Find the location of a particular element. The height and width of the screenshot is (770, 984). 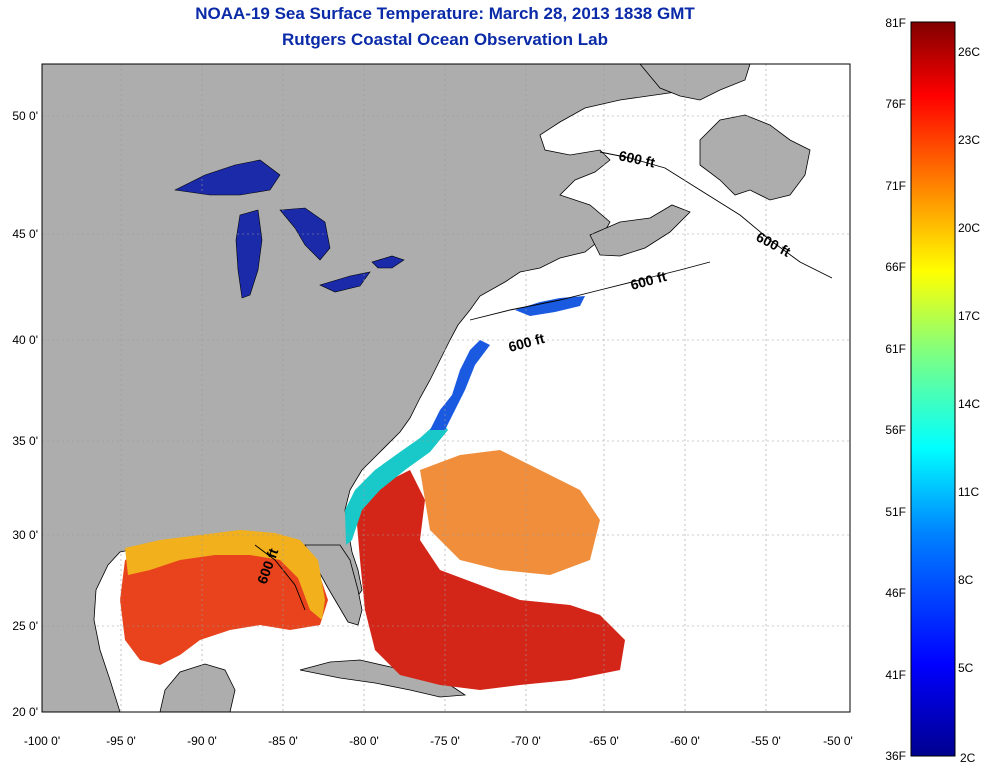

colorbar-f-label: 56F is located at coordinates (895, 430).